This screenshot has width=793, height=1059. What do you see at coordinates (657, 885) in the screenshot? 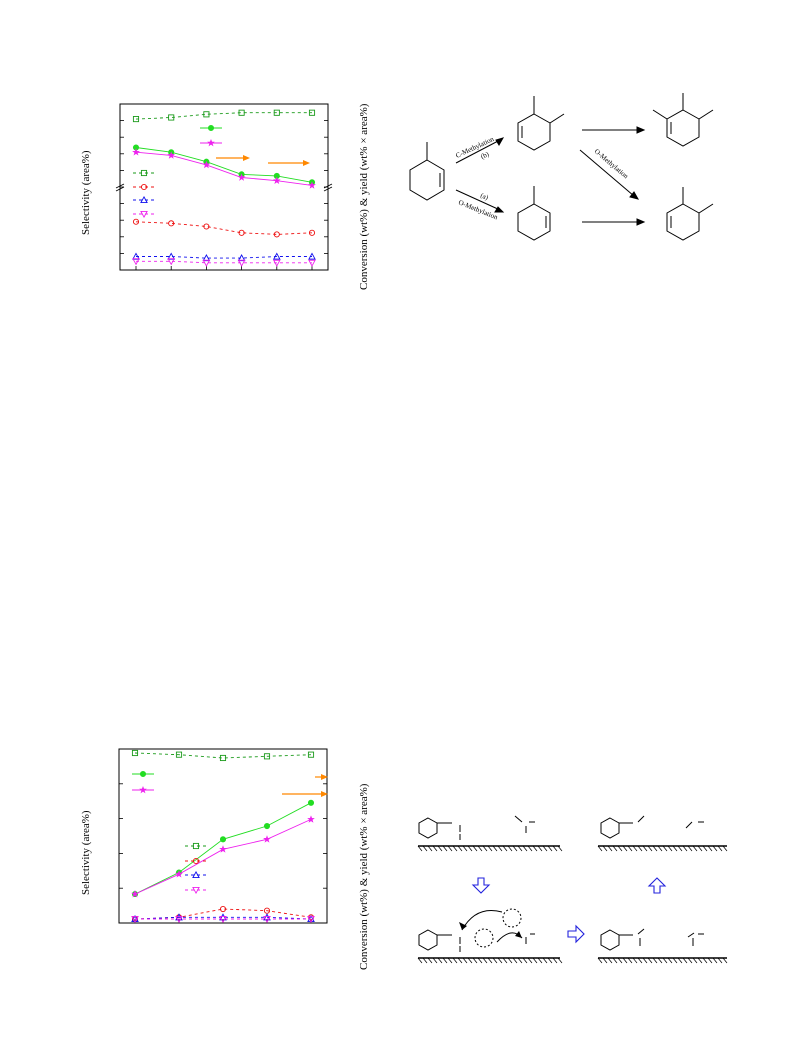
I see `up-arrow` at bounding box center [657, 885].